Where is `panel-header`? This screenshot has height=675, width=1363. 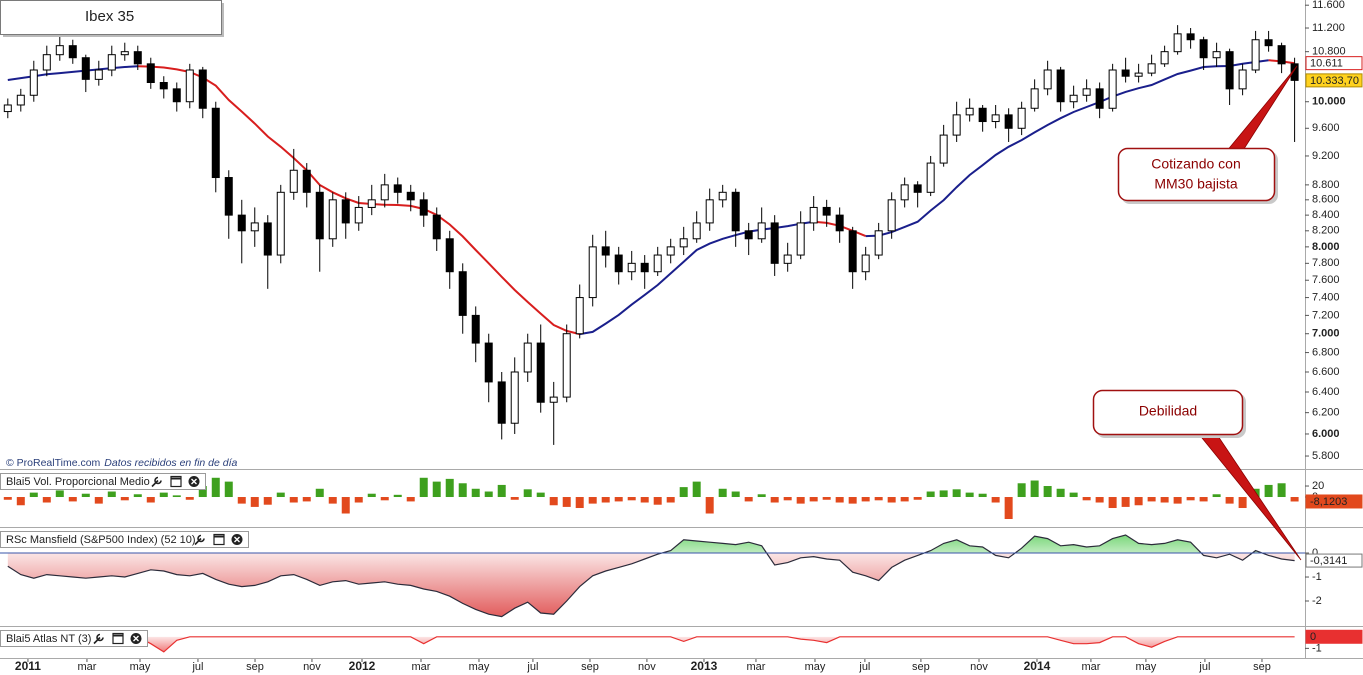
panel-header is located at coordinates (74, 638).